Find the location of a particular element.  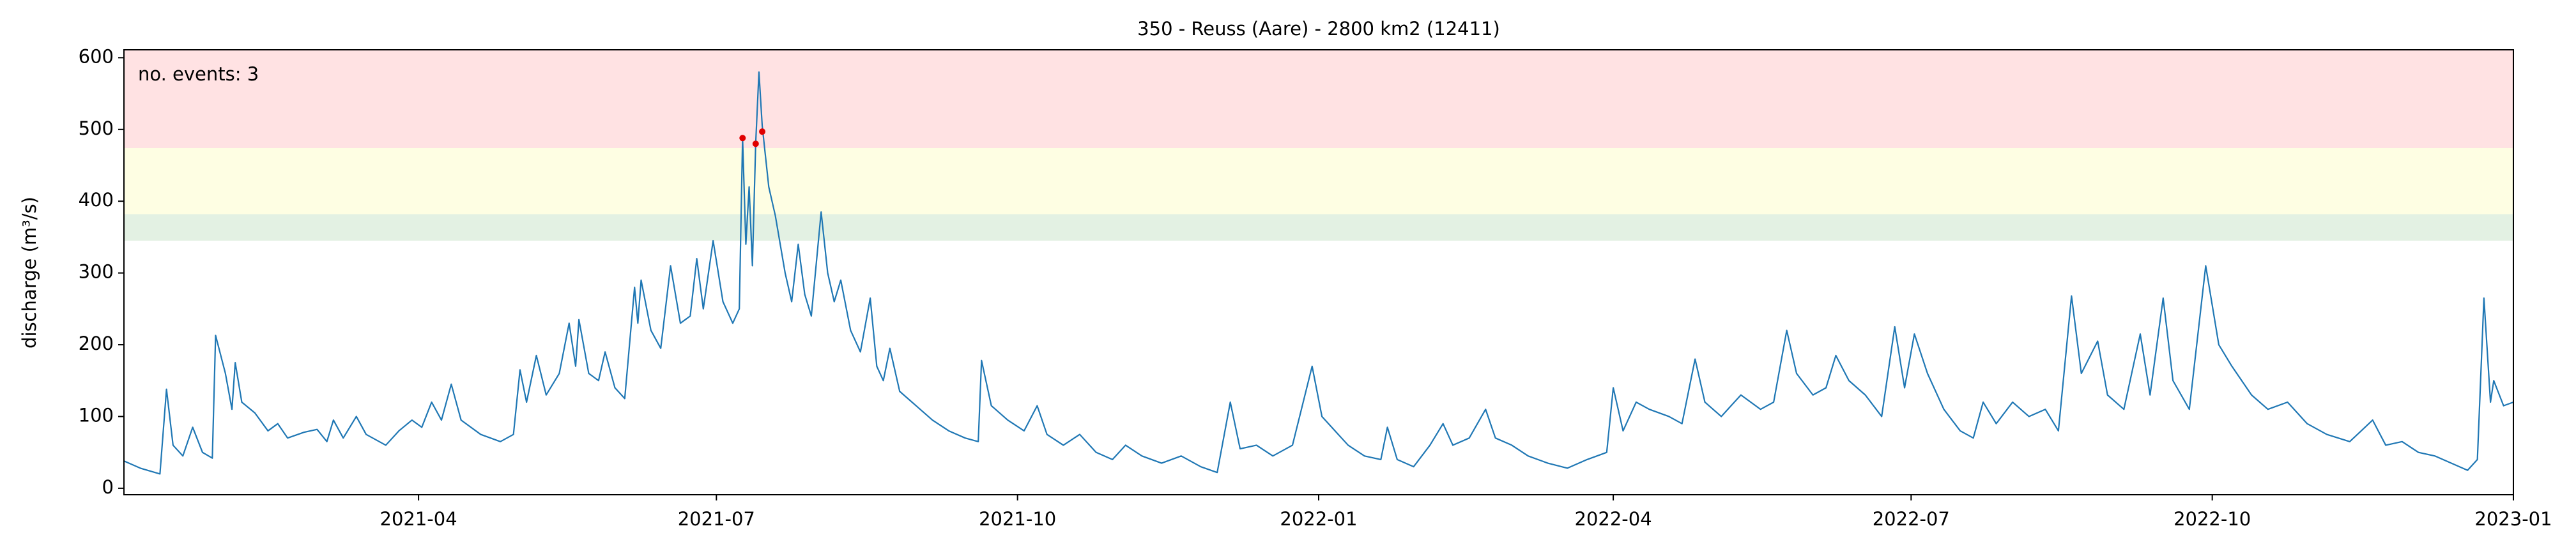

x-tick-label: 2022-10 is located at coordinates (2212, 519).